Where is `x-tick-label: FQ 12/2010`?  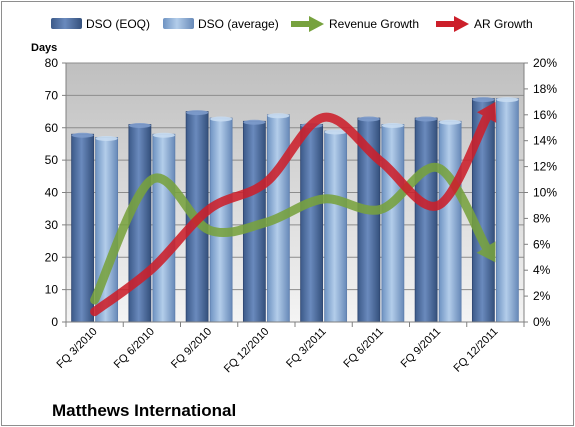 x-tick-label: FQ 12/2010 is located at coordinates (247, 351).